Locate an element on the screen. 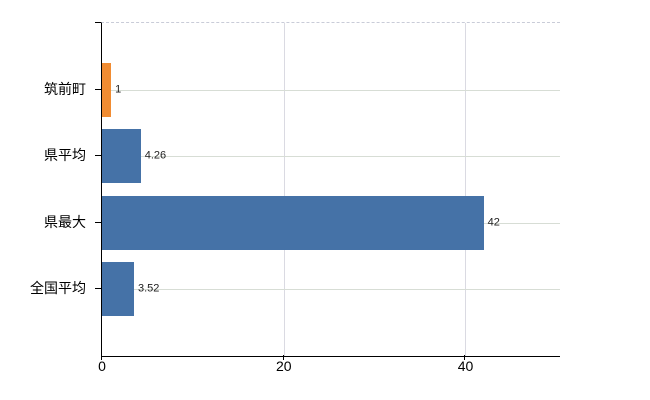 Image resolution: width=650 pixels, height=400 pixels. y-axis-tick-top is located at coordinates (98, 22).